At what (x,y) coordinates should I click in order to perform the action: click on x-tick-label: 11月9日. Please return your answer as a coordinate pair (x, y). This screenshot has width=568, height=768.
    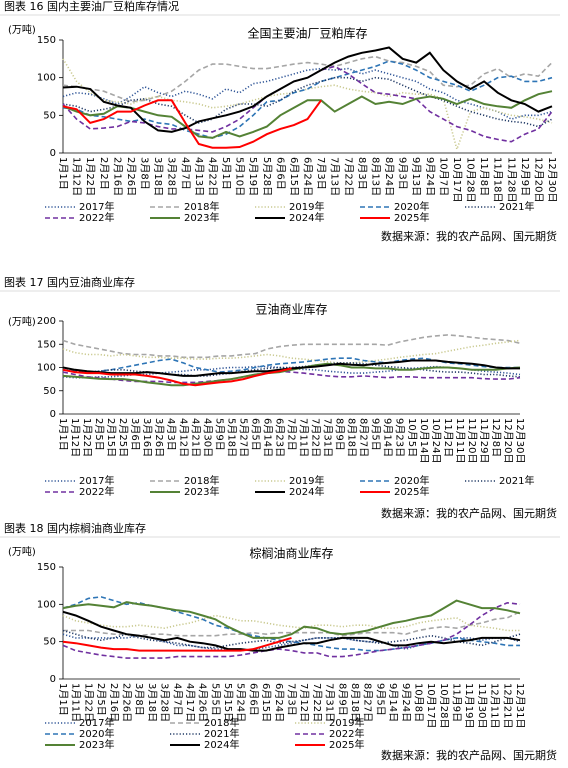
    Looking at the image, I should click on (457, 702).